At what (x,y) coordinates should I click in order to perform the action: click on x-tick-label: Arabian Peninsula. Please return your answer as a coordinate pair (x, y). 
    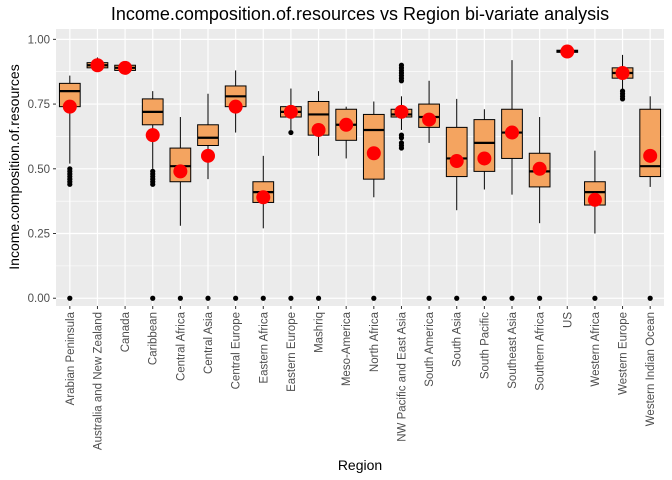
    Looking at the image, I should click on (71, 358).